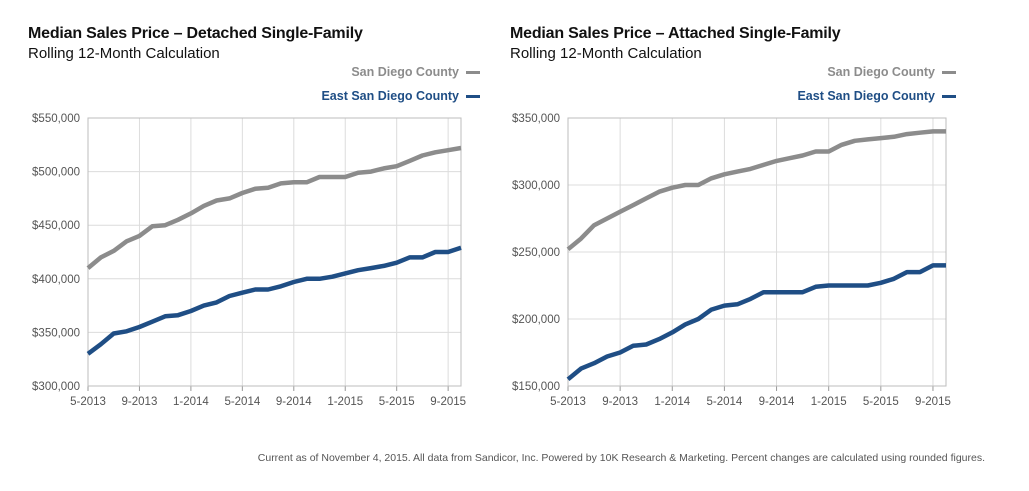  What do you see at coordinates (536, 320) in the screenshot?
I see `y-tick-label: $200,000` at bounding box center [536, 320].